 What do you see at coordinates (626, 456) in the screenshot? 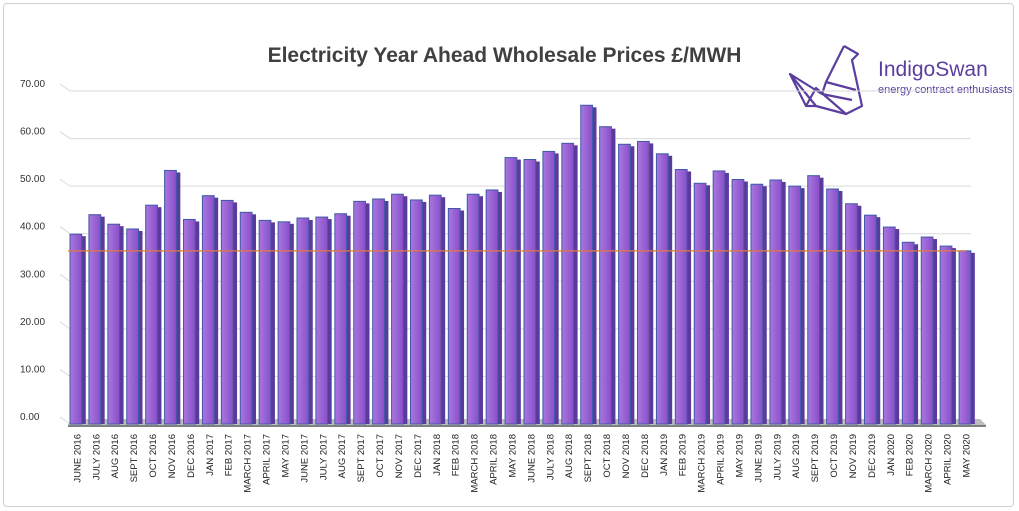
I see `x-tick-label: NOV 2018` at bounding box center [626, 456].